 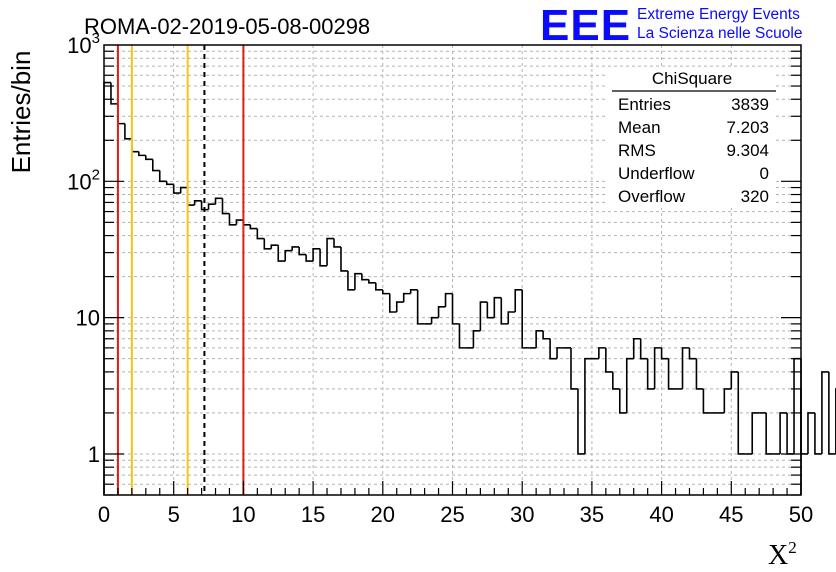 I want to click on stats-box-title: ChiSquare, so click(x=692, y=78).